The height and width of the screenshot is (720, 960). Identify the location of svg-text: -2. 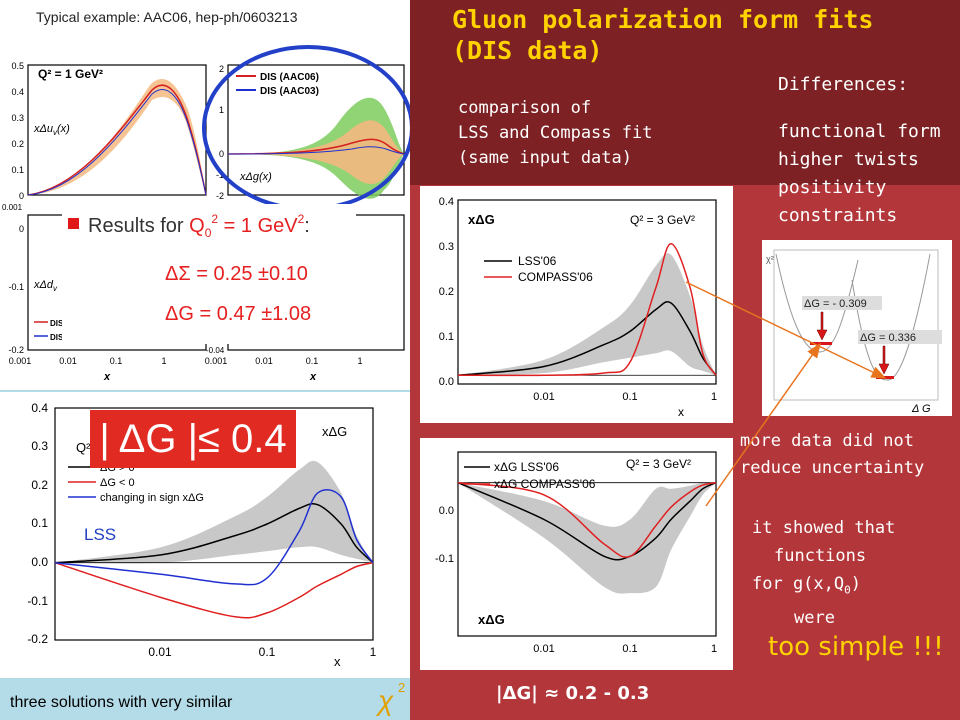
(220, 196).